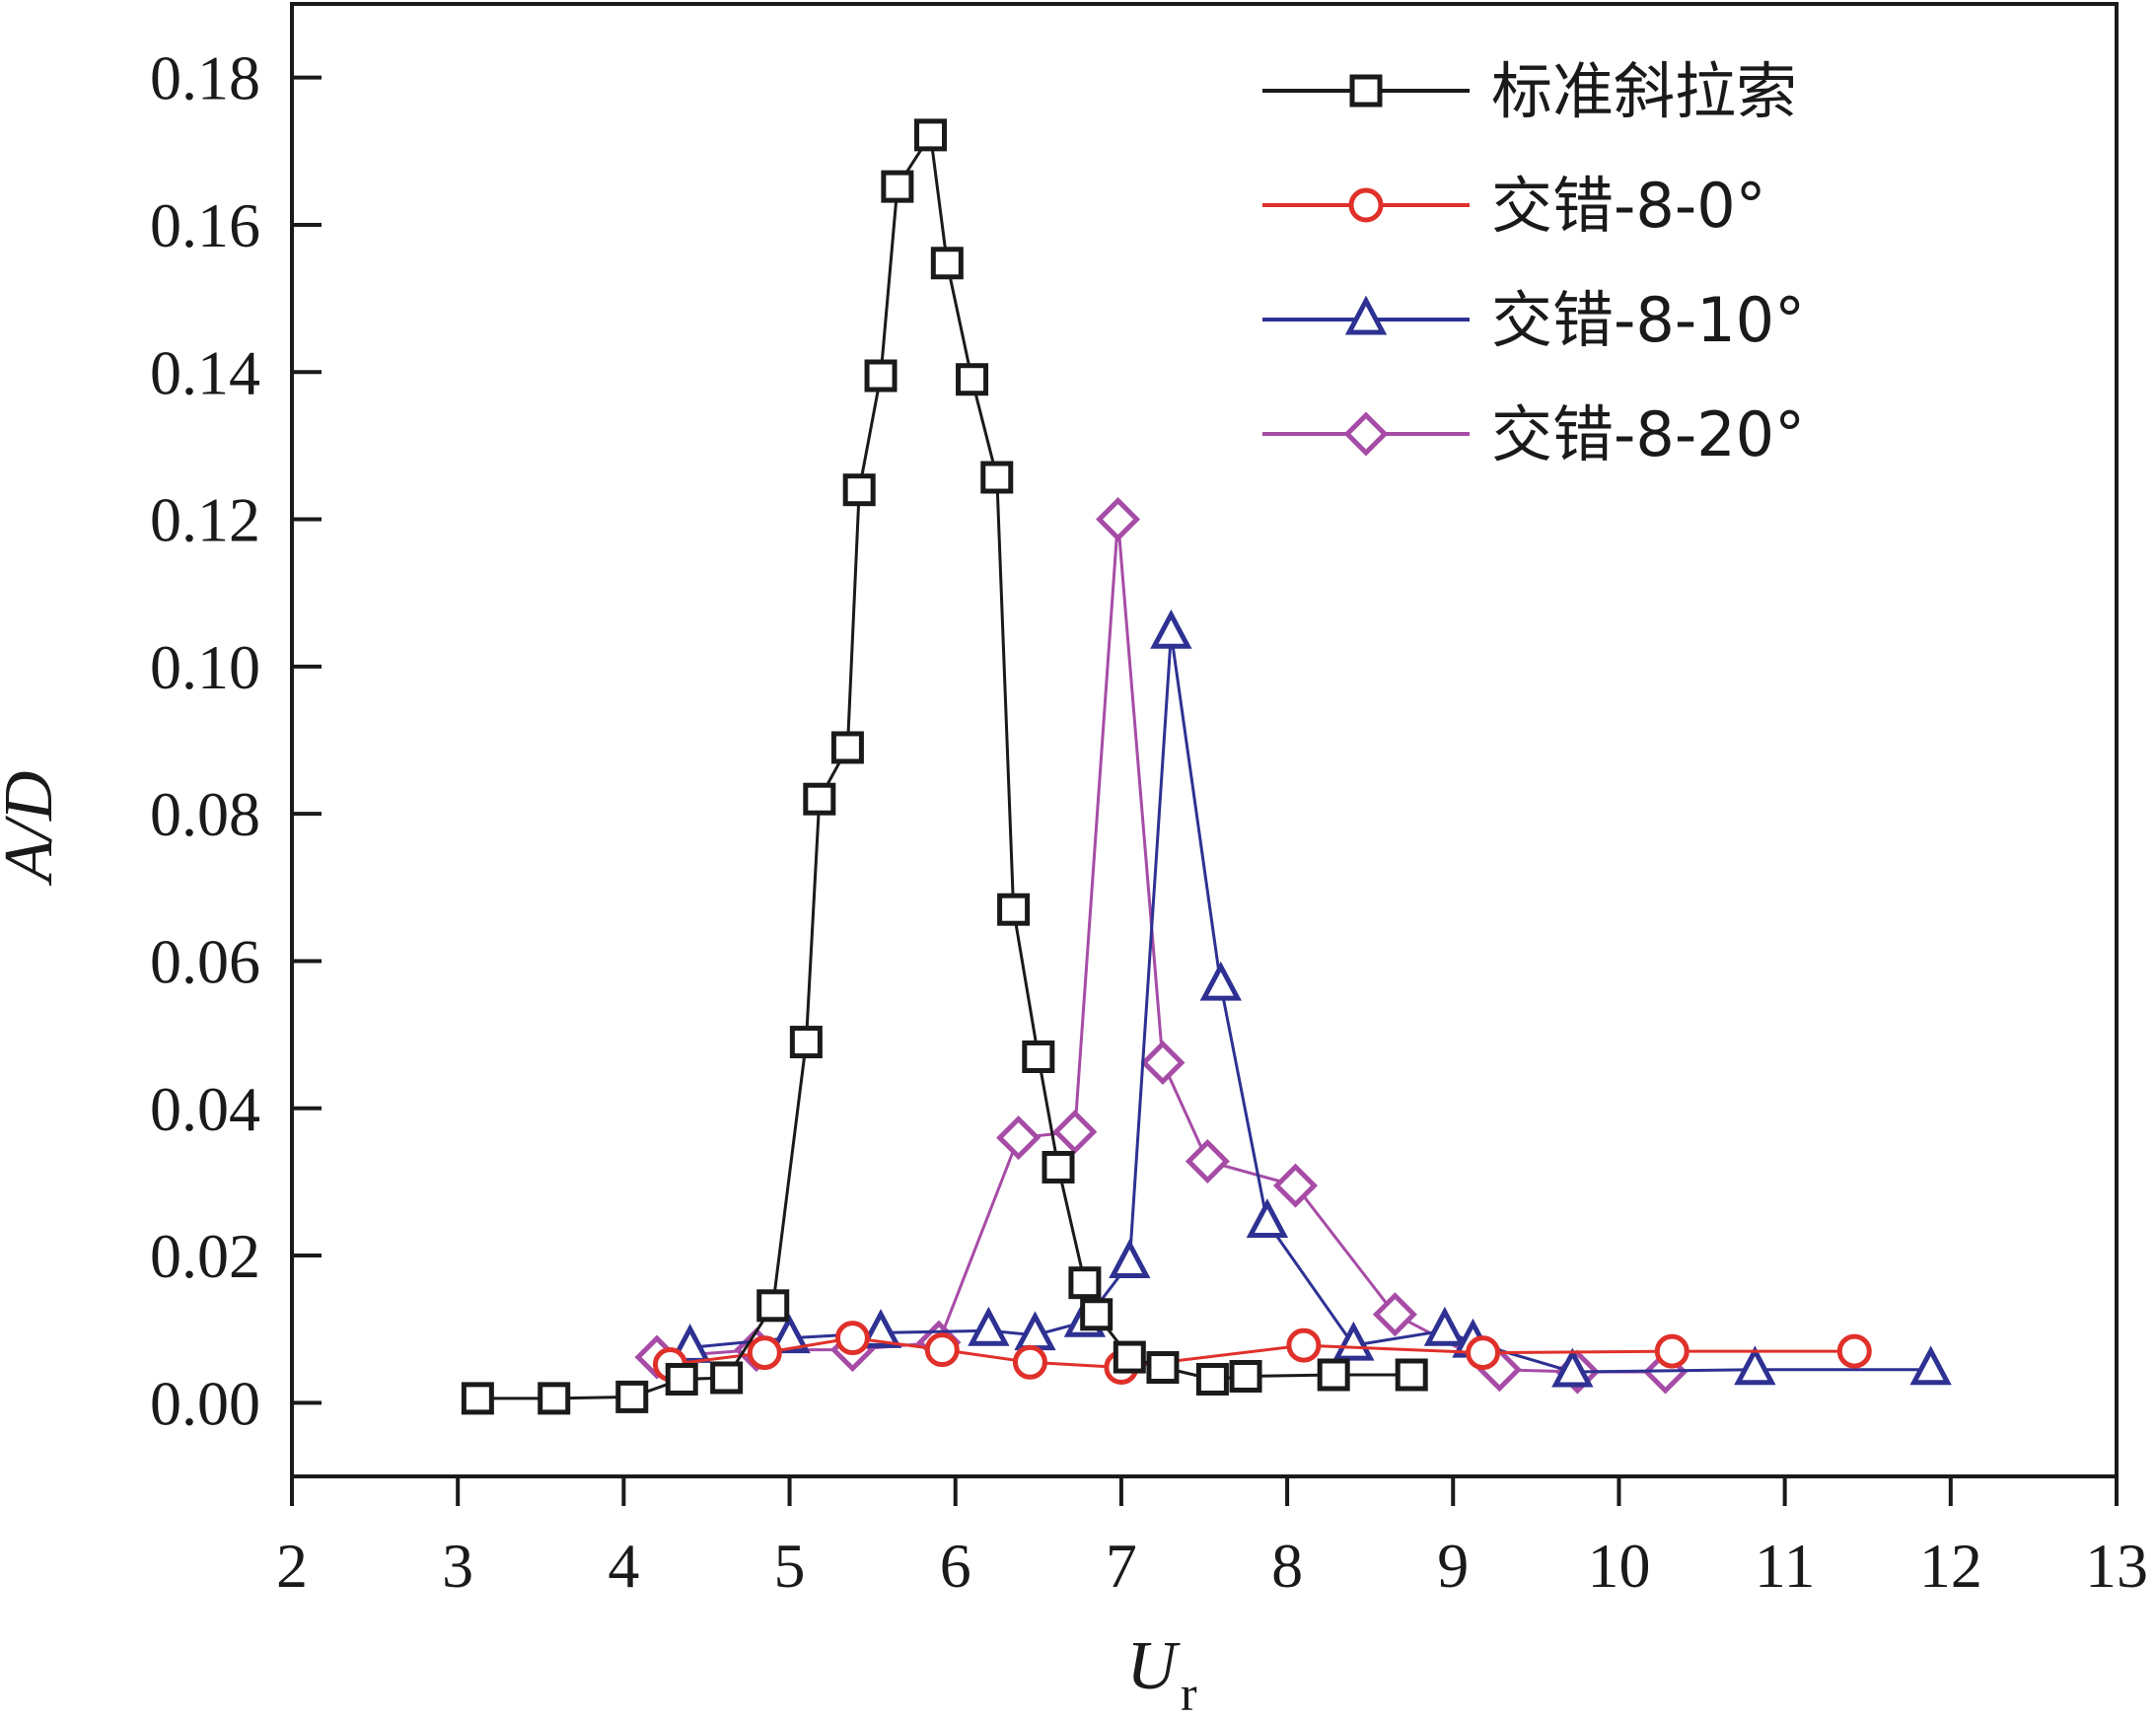 The image size is (2156, 1721). I want to click on x-axis-ticks: 2 3 4 5 6 7 8 9 10 11 12 13, so click(1212, 1538).